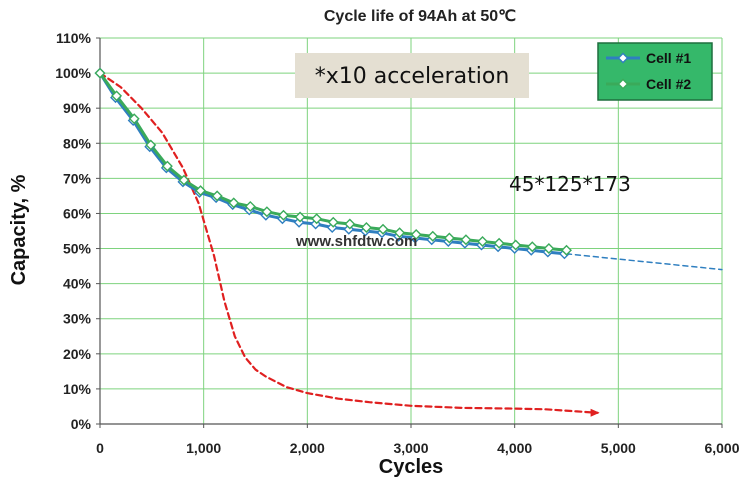 The image size is (748, 481). Describe the element at coordinates (668, 58) in the screenshot. I see `legend-label-cell-1: Cell #1` at that location.